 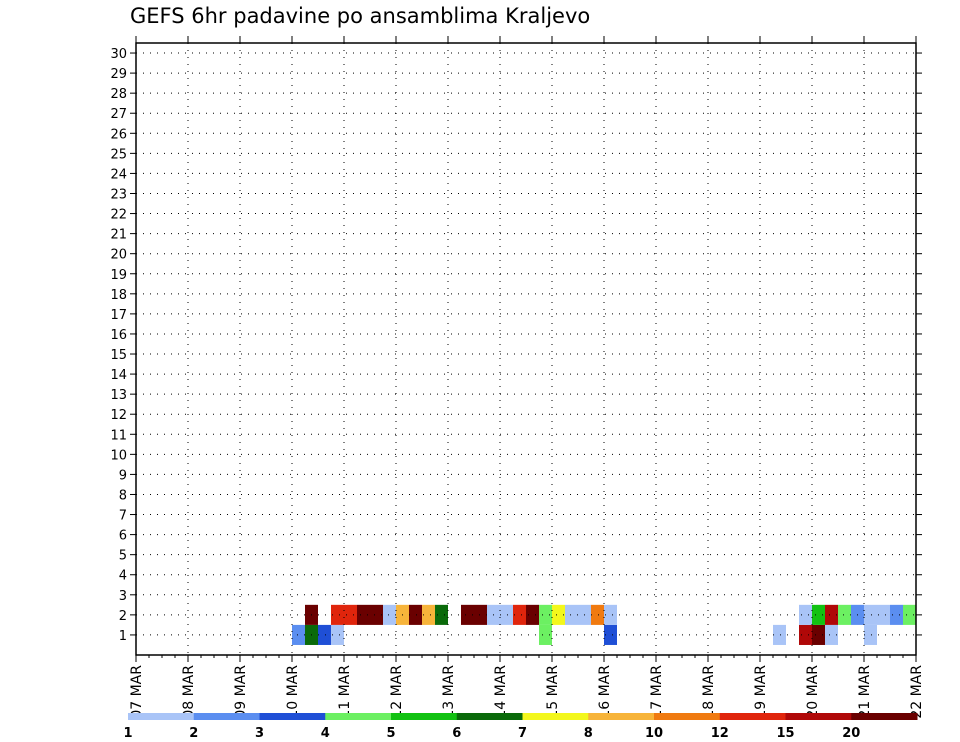 What do you see at coordinates (118, 355) in the screenshot?
I see `y-tick-label: 15` at bounding box center [118, 355].